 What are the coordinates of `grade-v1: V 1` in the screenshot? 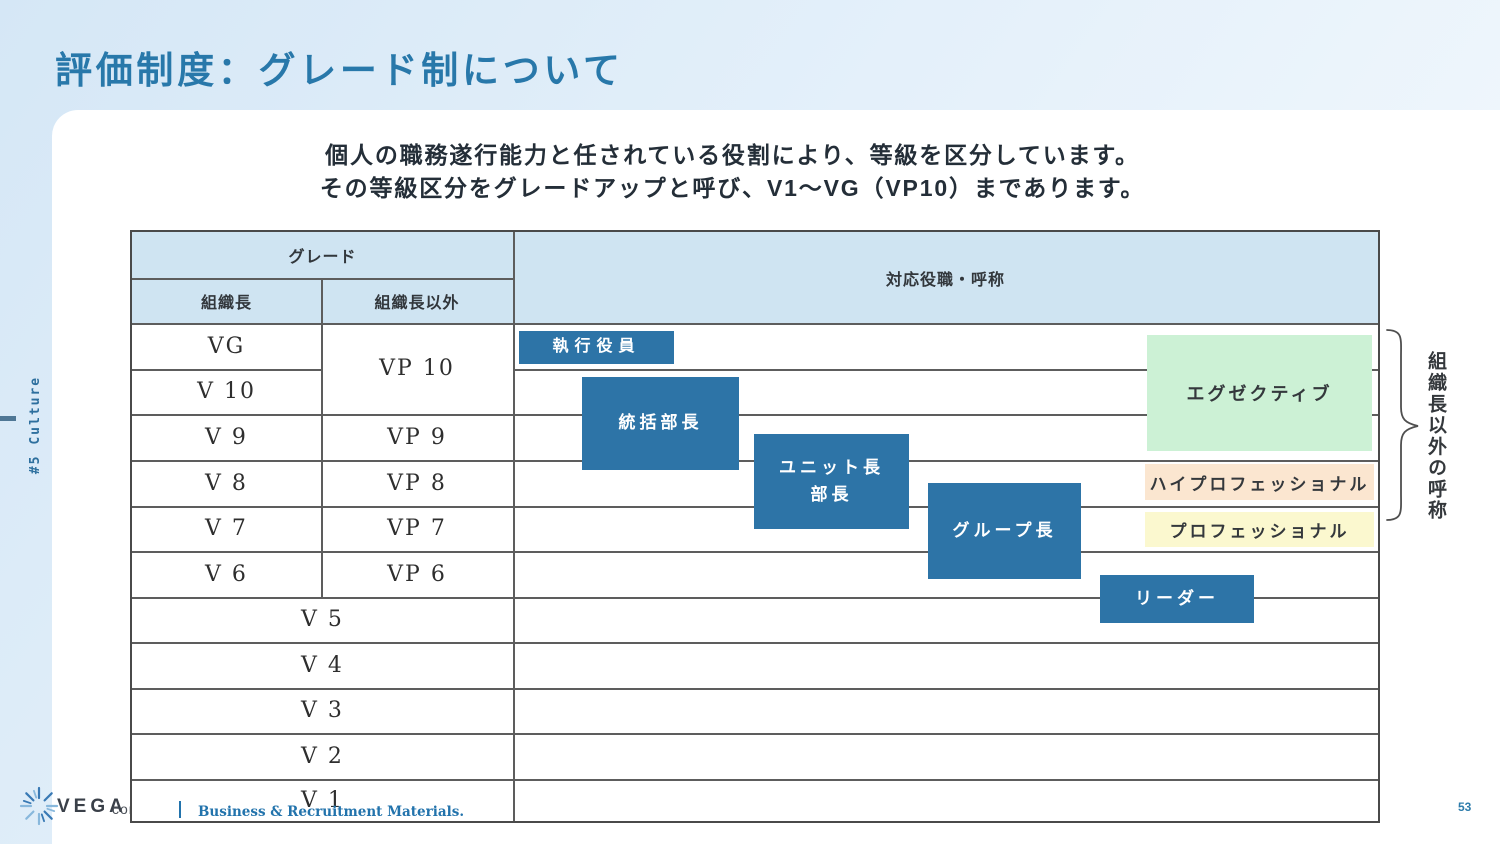 It's located at (322, 800).